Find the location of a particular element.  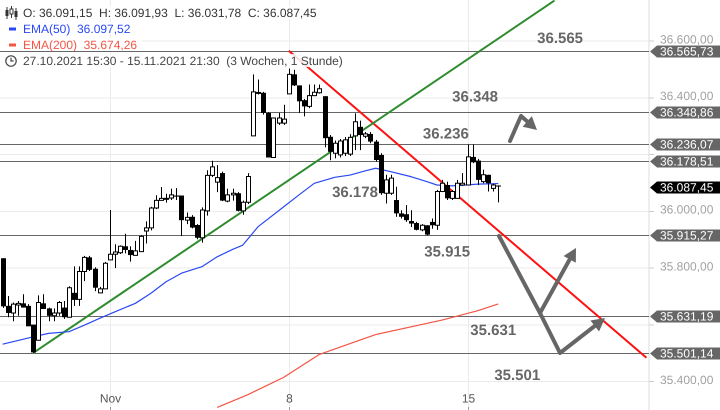

annotation: 36.348 is located at coordinates (475, 97).